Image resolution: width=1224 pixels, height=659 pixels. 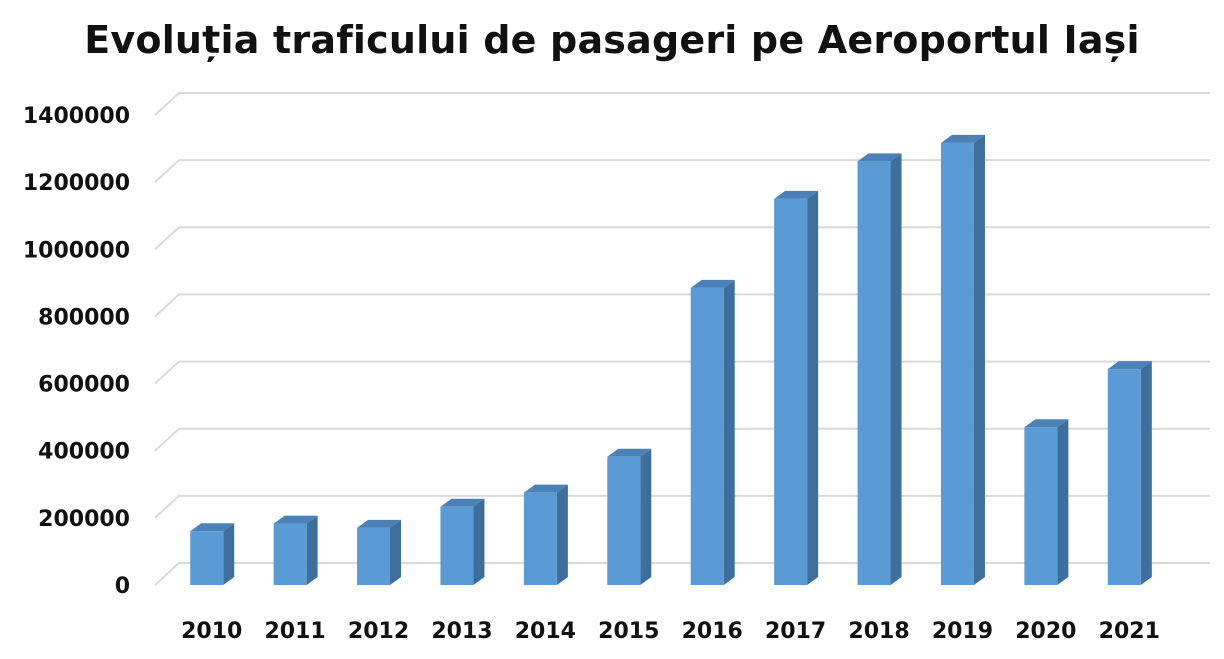 What do you see at coordinates (624, 520) in the screenshot?
I see `bar-front-2015` at bounding box center [624, 520].